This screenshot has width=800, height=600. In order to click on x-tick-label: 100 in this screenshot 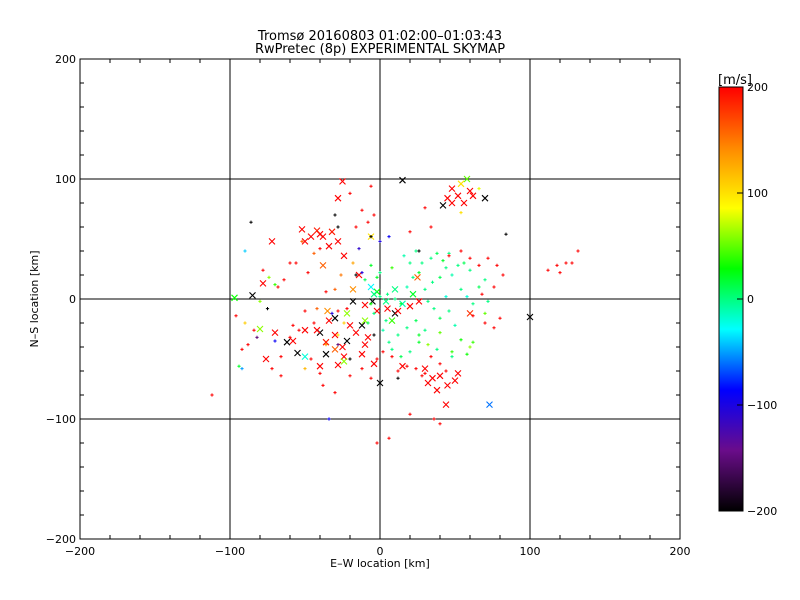, I will do `click(530, 551)`.